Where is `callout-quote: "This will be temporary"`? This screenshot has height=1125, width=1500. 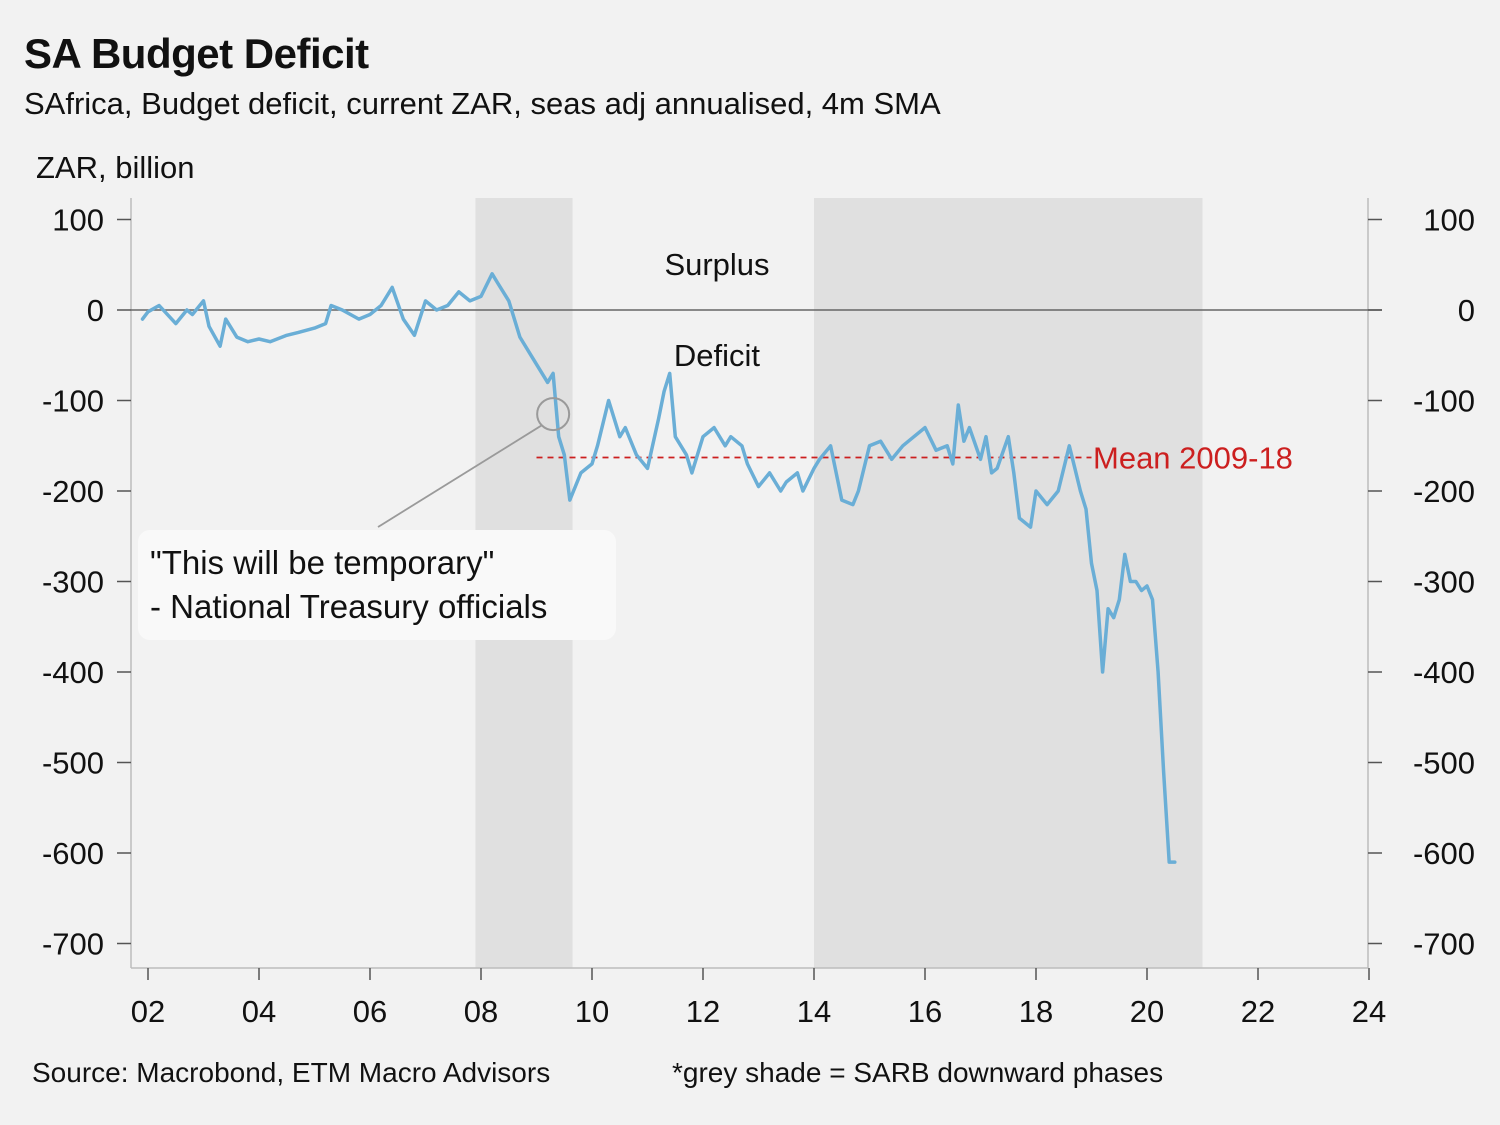
callout-quote: "This will be temporary" is located at coordinates (322, 562).